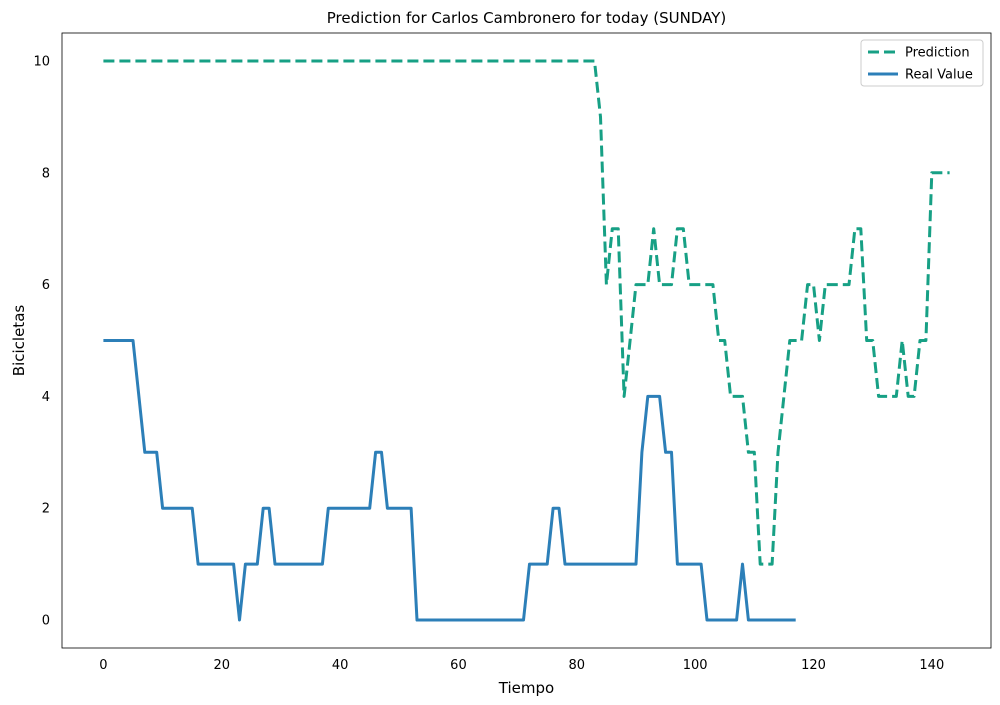 Image resolution: width=1000 pixels, height=705 pixels. What do you see at coordinates (577, 665) in the screenshot?
I see `x-tick-label: 80` at bounding box center [577, 665].